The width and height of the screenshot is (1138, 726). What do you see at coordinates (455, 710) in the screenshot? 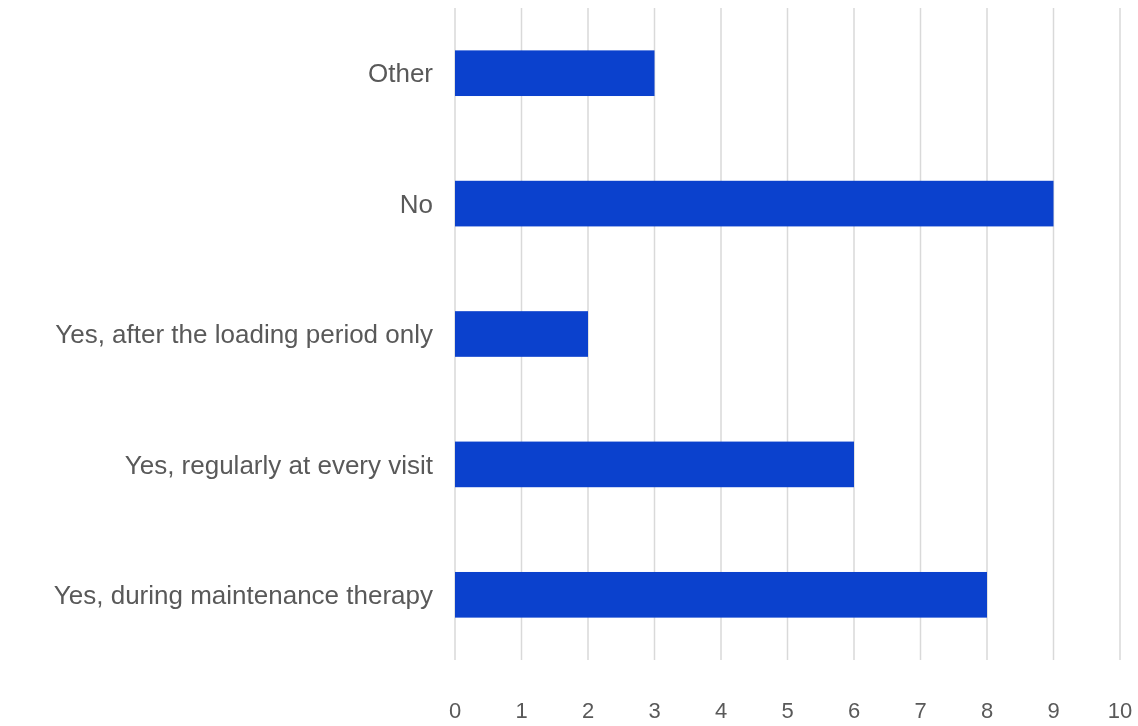
I see `x-tick-label: 0` at bounding box center [455, 710].